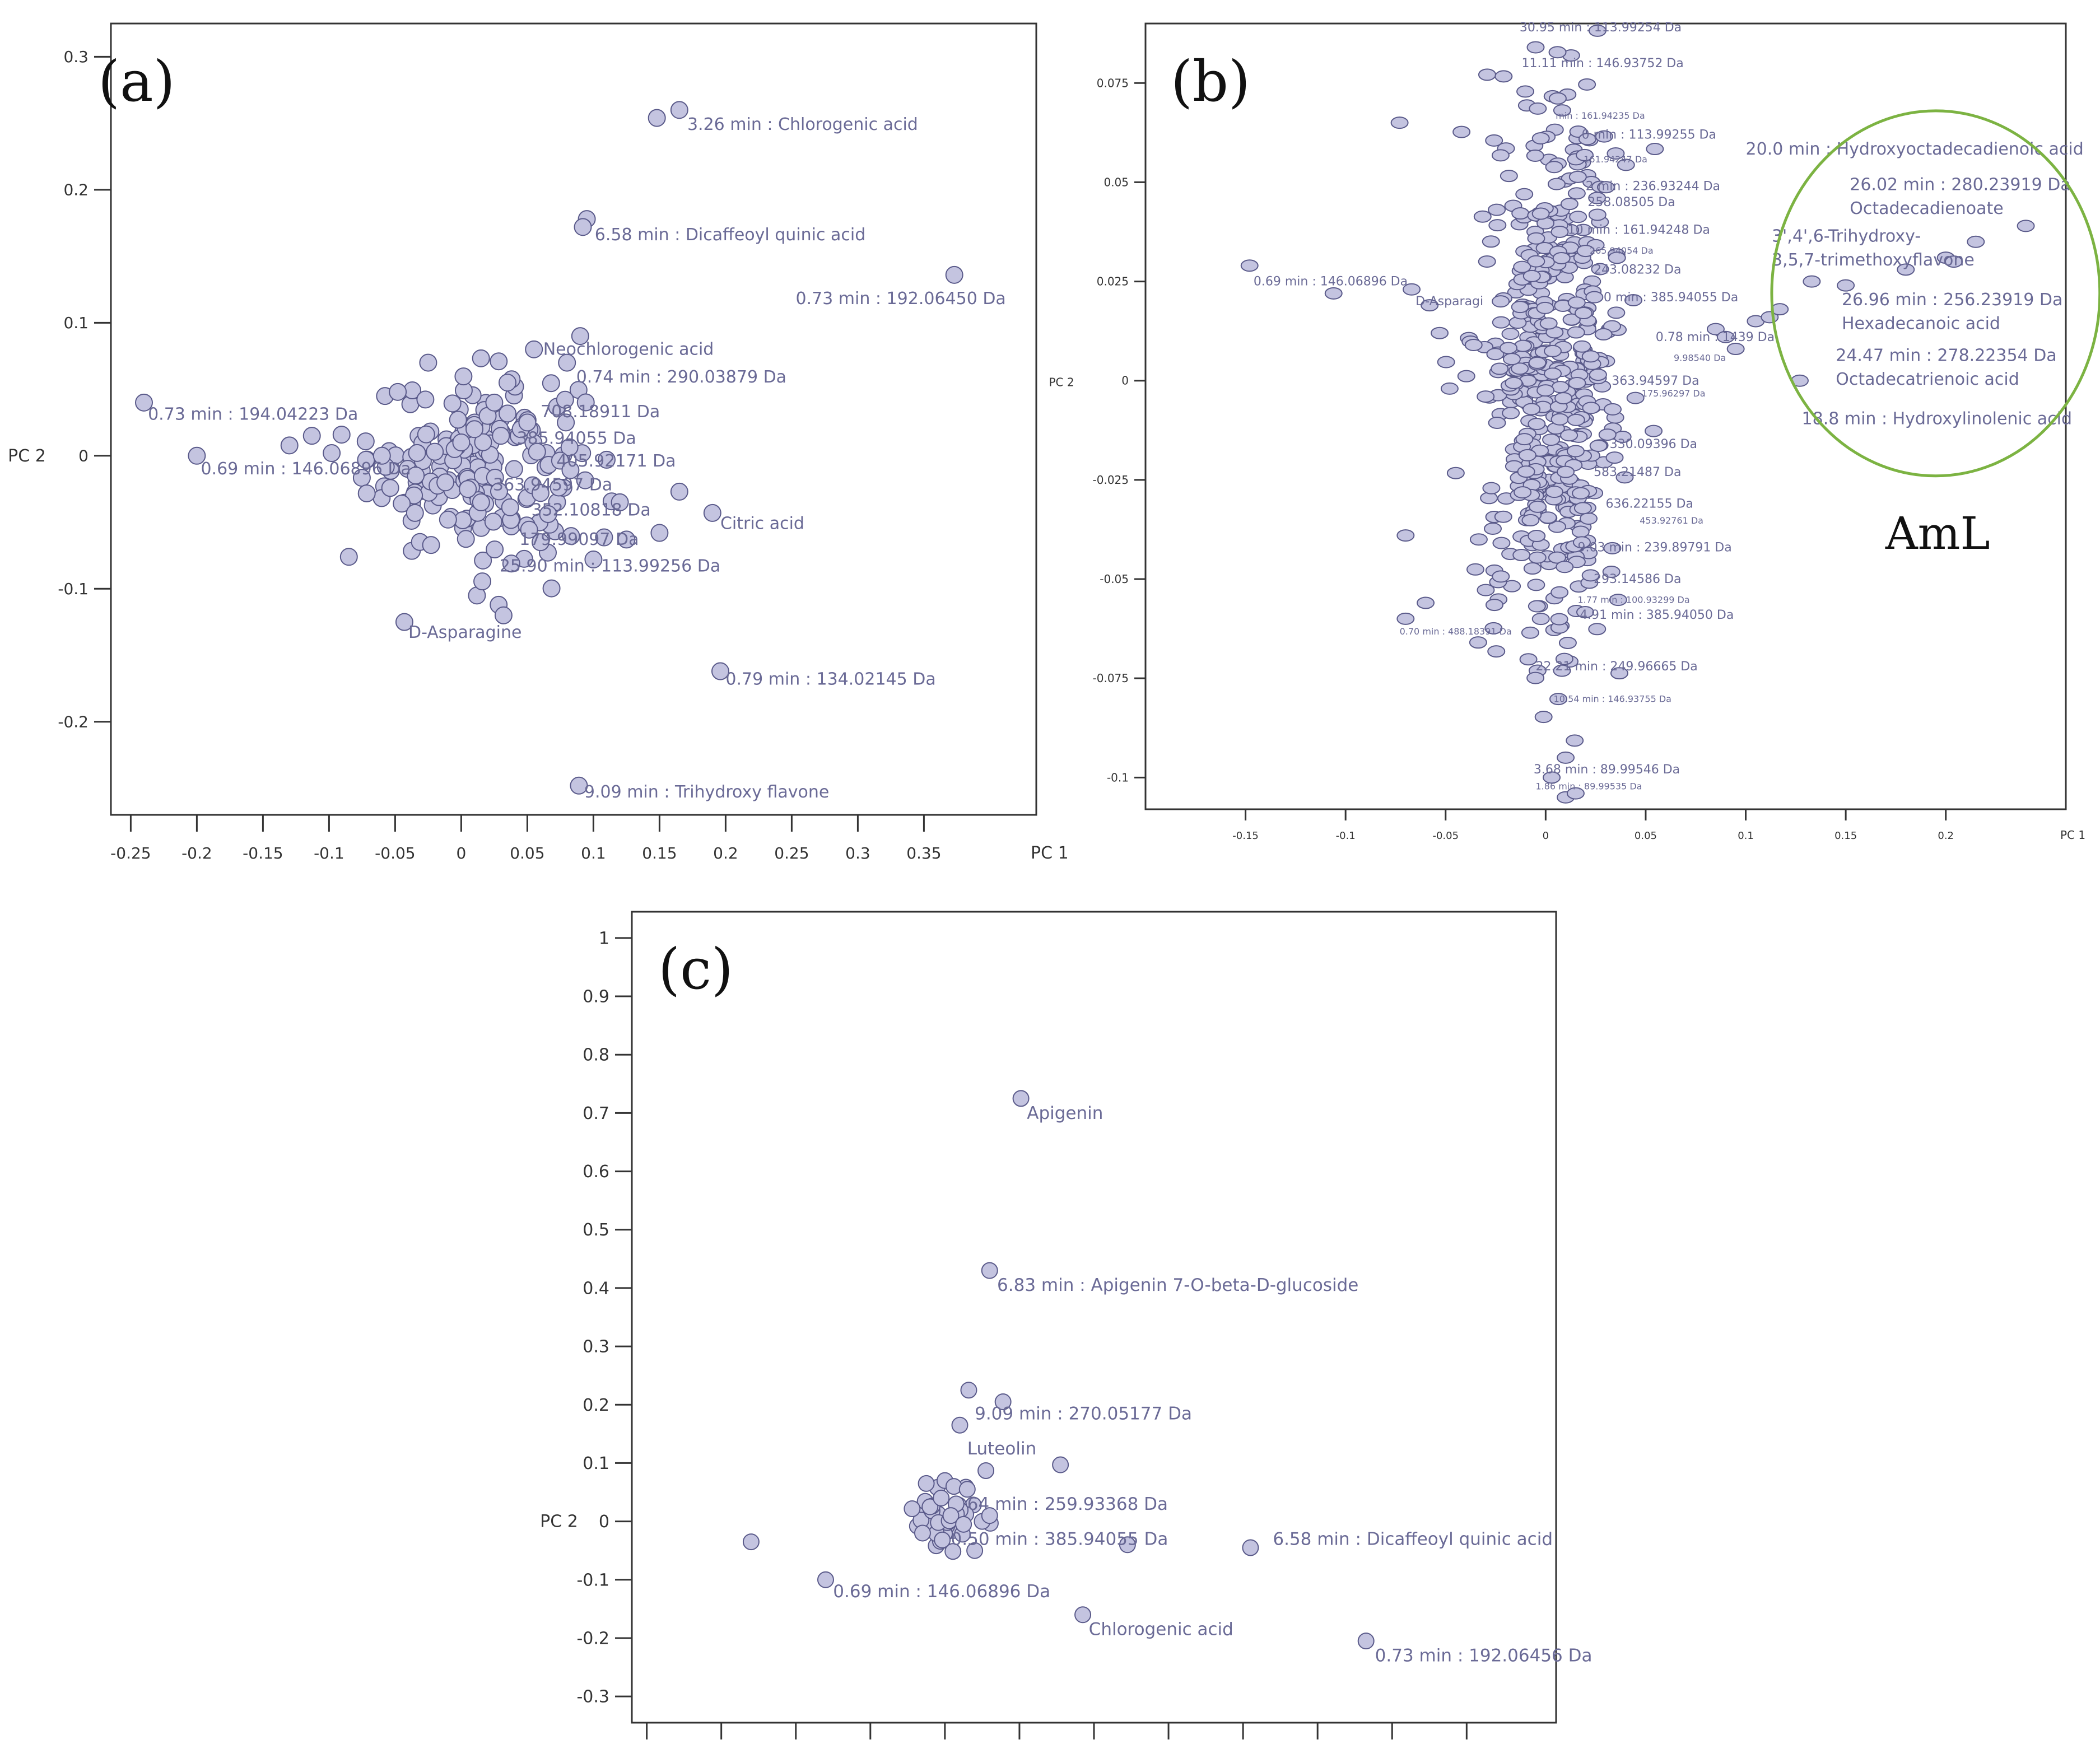 The height and width of the screenshot is (1749, 2100). Describe the element at coordinates (596, 1230) in the screenshot. I see `y-tick-label: 0.5` at that location.